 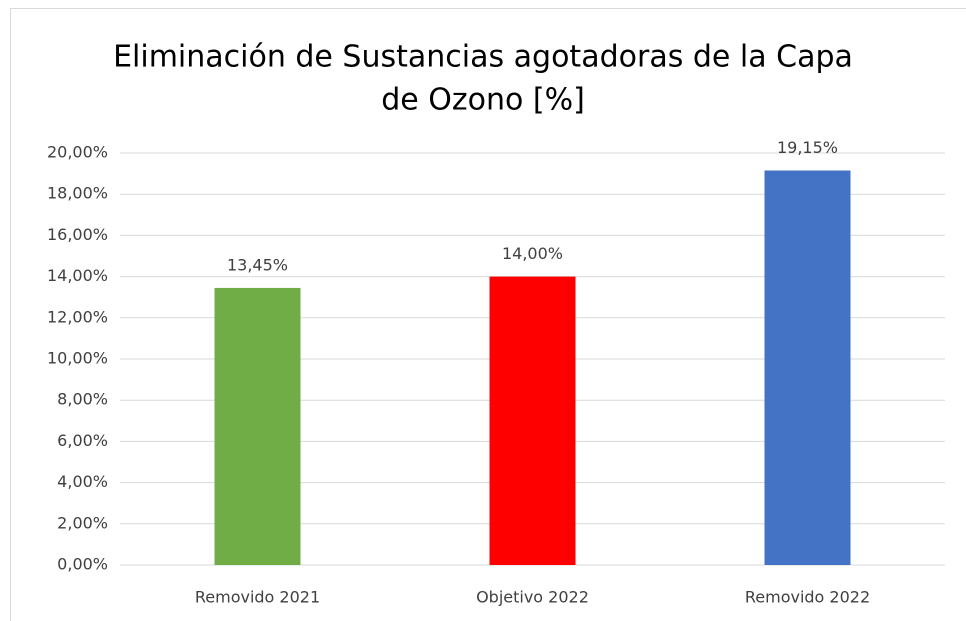 What do you see at coordinates (257, 597) in the screenshot?
I see `x-tick-label: Removido 2021` at bounding box center [257, 597].